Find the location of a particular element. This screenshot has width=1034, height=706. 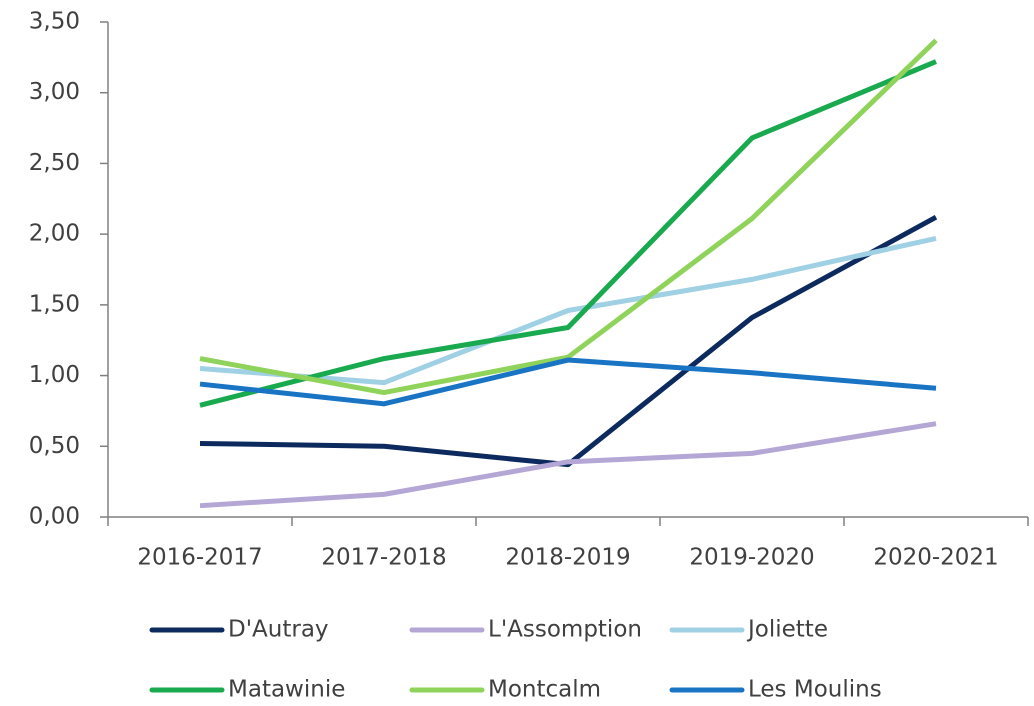

y-tick-label: 3,50 is located at coordinates (54, 22).